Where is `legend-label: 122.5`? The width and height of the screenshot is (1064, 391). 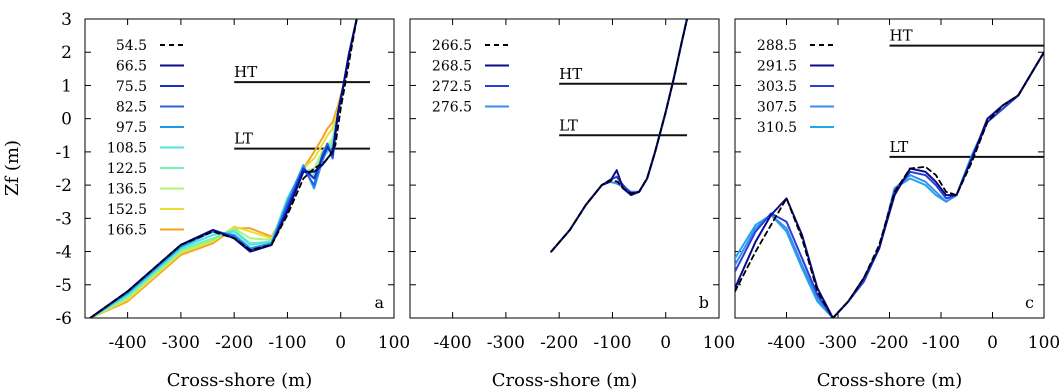
legend-label: 122.5 is located at coordinates (127, 169).